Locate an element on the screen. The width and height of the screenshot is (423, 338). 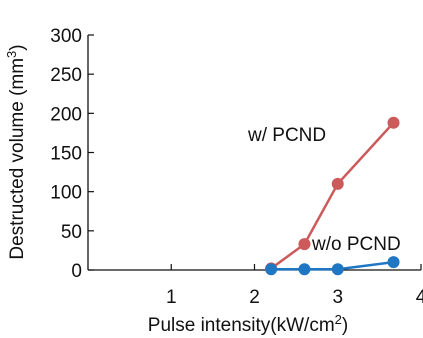
series-line-w-pcnd is located at coordinates (332, 195).